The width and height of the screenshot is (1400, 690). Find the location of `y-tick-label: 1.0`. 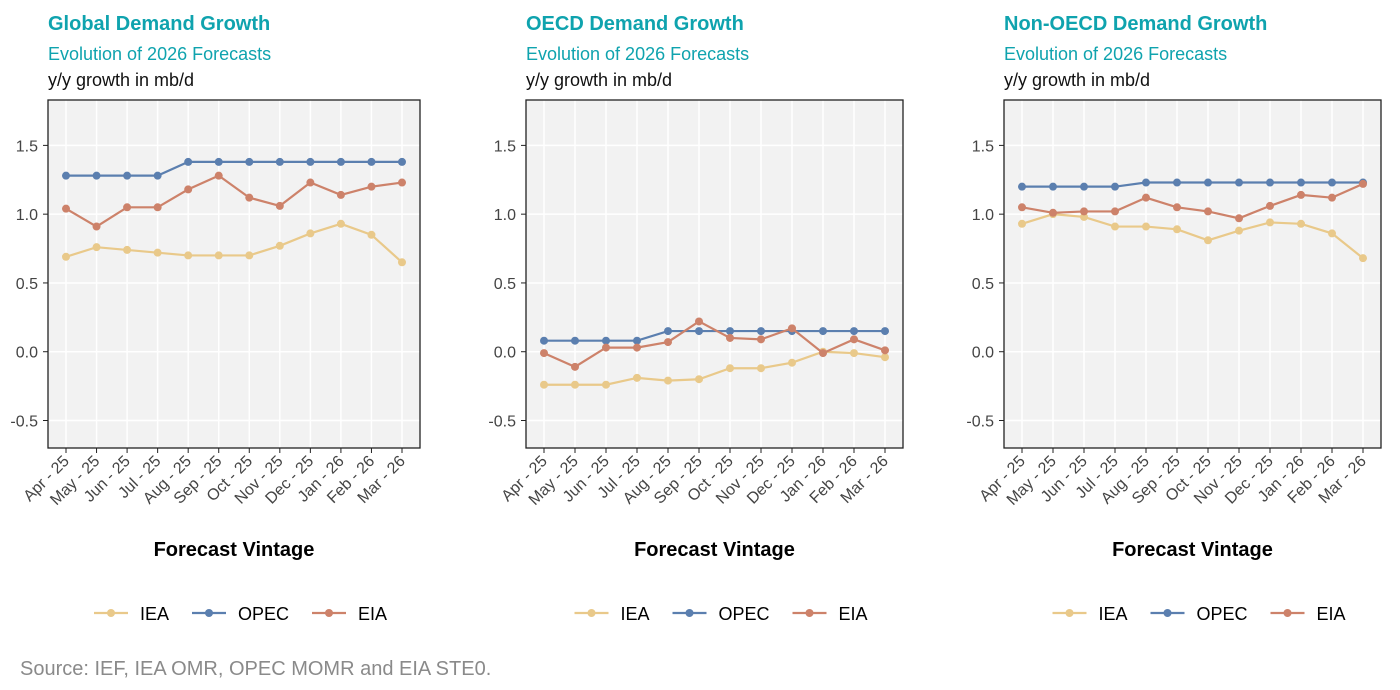

y-tick-label: 1.0 is located at coordinates (505, 215).